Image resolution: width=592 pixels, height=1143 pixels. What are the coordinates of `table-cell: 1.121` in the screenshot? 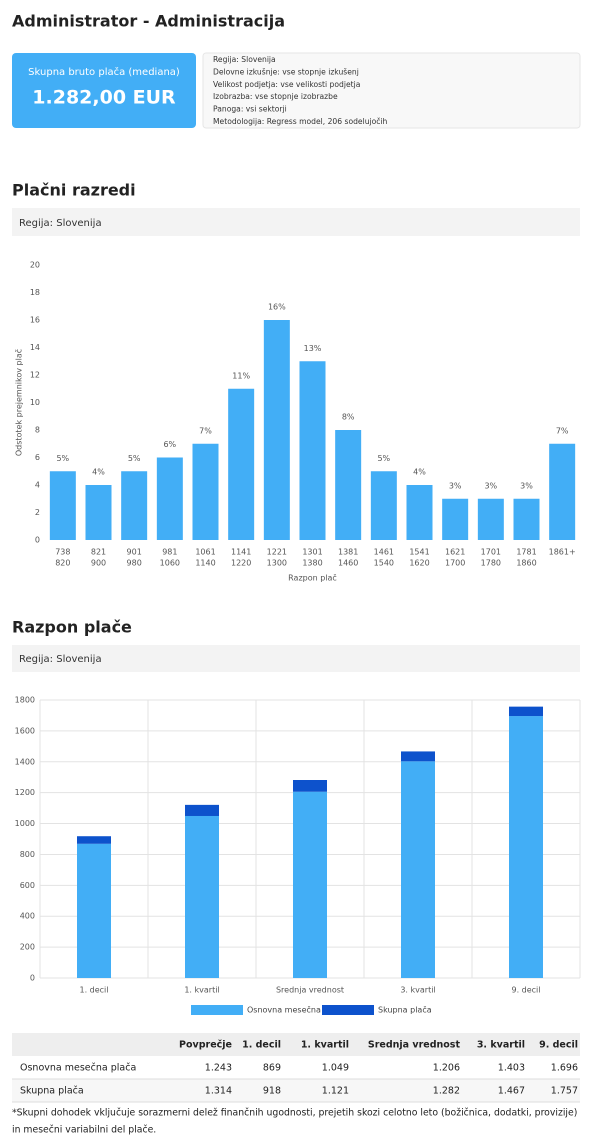 It's located at (335, 1091).